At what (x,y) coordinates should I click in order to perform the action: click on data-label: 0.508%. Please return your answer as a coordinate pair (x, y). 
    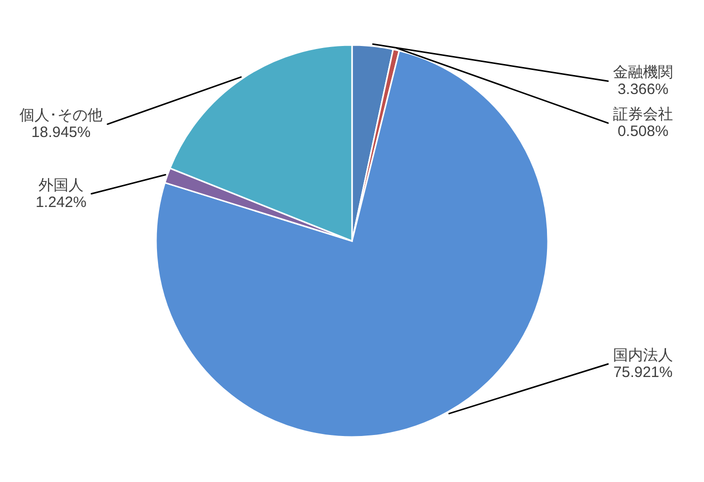
    Looking at the image, I should click on (643, 131).